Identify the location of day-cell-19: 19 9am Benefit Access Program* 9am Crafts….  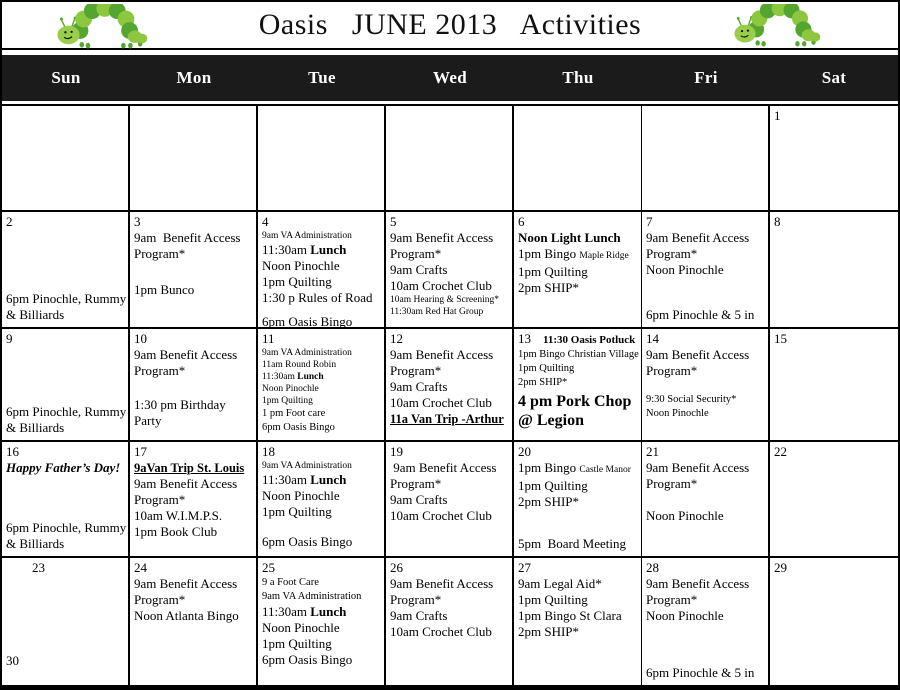
(450, 499).